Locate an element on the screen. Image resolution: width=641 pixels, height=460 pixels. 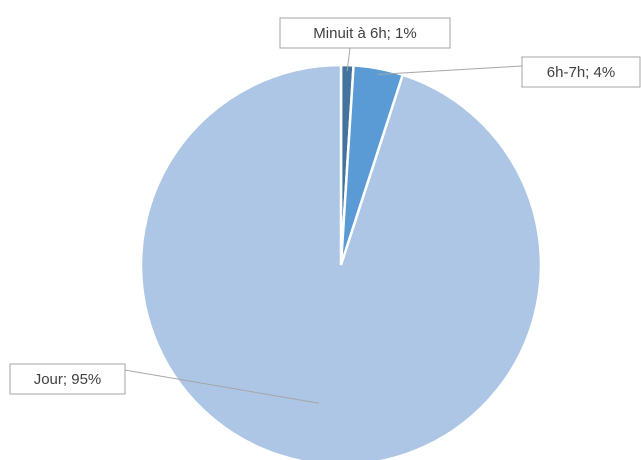
data-label: Jour; 95% is located at coordinates (68, 379).